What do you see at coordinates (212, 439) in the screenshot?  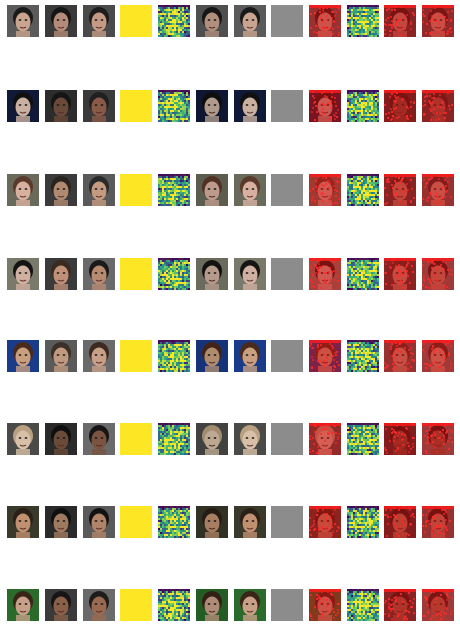 I see `face-photo-r6-c6` at bounding box center [212, 439].